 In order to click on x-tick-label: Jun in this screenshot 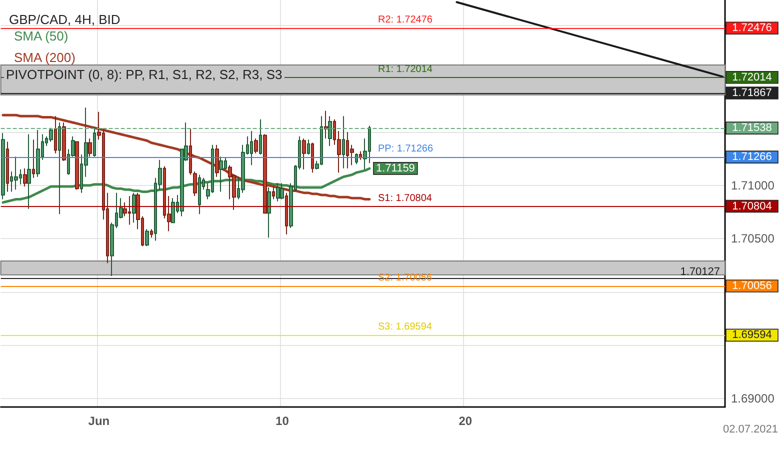, I will do `click(99, 421)`.